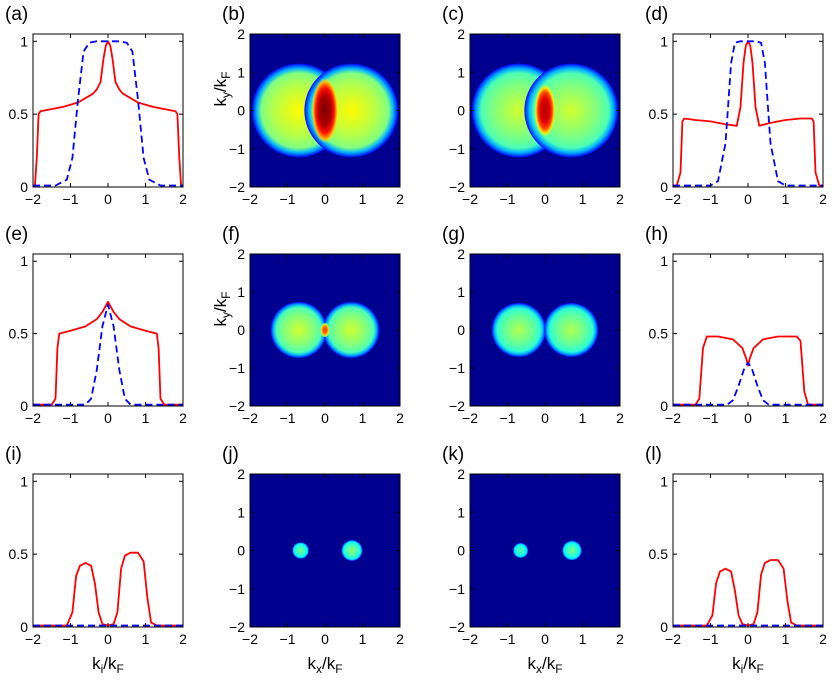 The width and height of the screenshot is (832, 681). I want to click on plot-area-d, so click(748, 113).